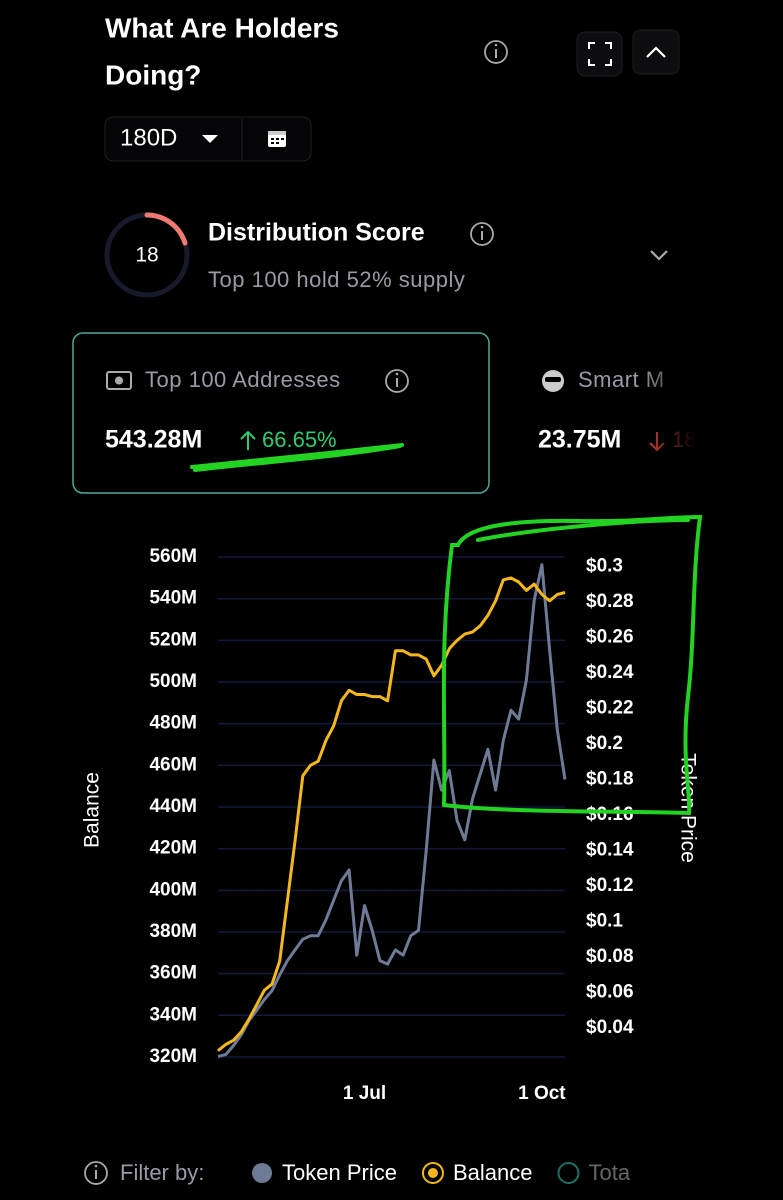 This screenshot has height=1200, width=783. What do you see at coordinates (173, 848) in the screenshot?
I see `y-tick-label: 420M` at bounding box center [173, 848].